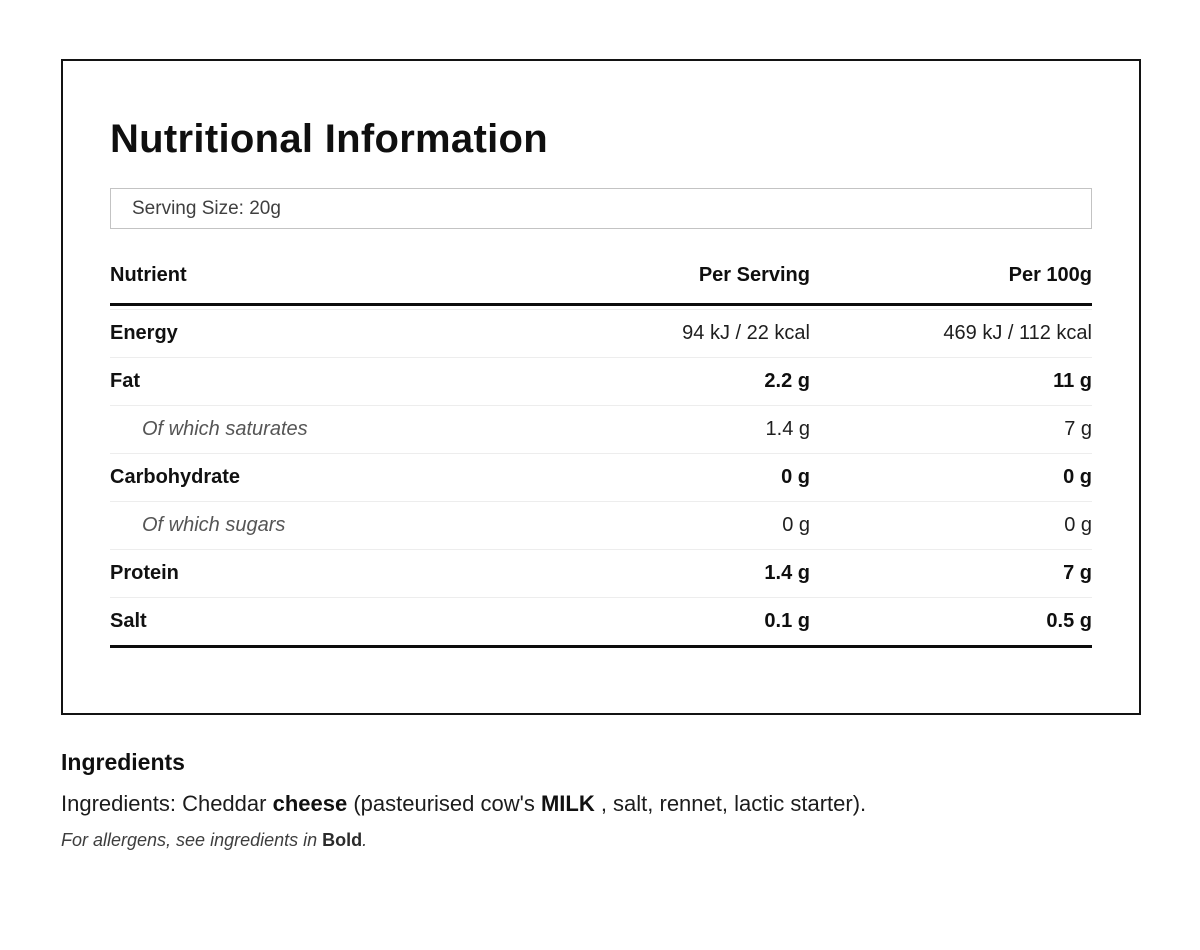 The height and width of the screenshot is (950, 1200). I want to click on allergen-bold-cheese: cheese, so click(310, 803).